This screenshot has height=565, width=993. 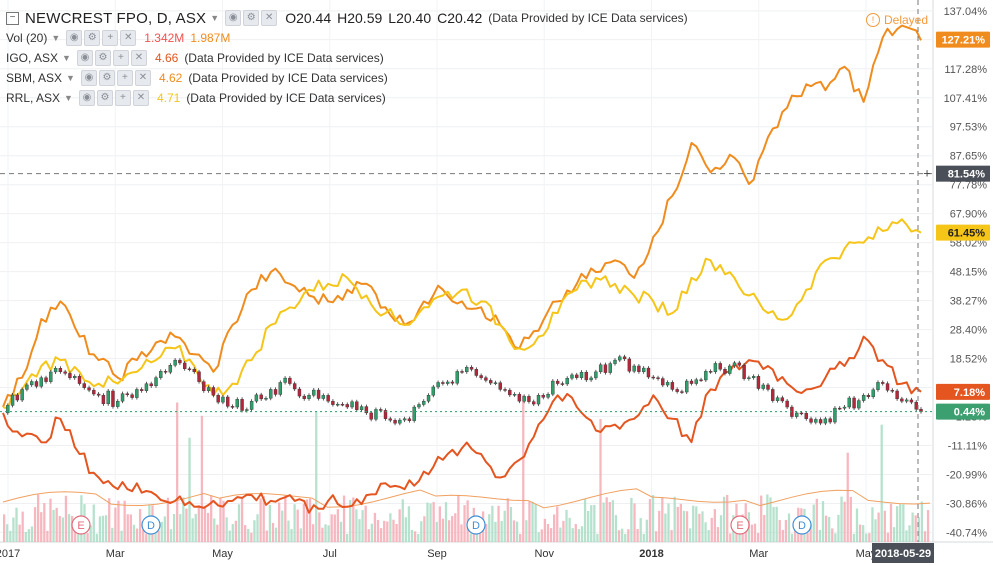 I want to click on crosshair-date-label: 2018-05-29, so click(x=903, y=554).